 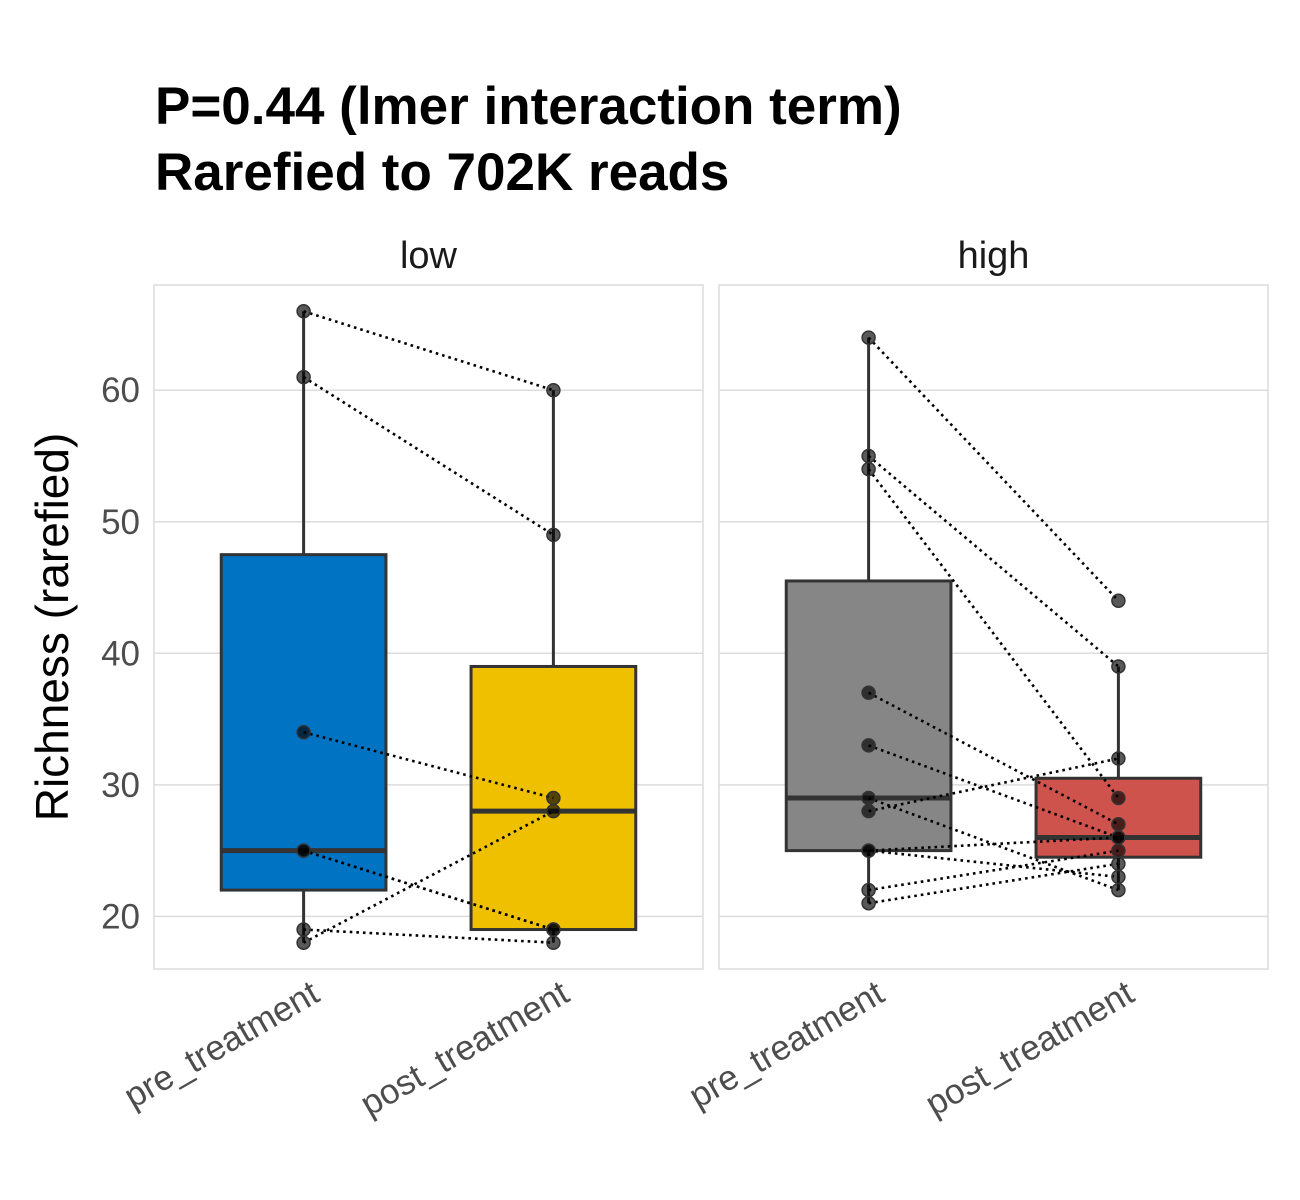 I want to click on facet-strip-label: low, so click(x=429, y=256).